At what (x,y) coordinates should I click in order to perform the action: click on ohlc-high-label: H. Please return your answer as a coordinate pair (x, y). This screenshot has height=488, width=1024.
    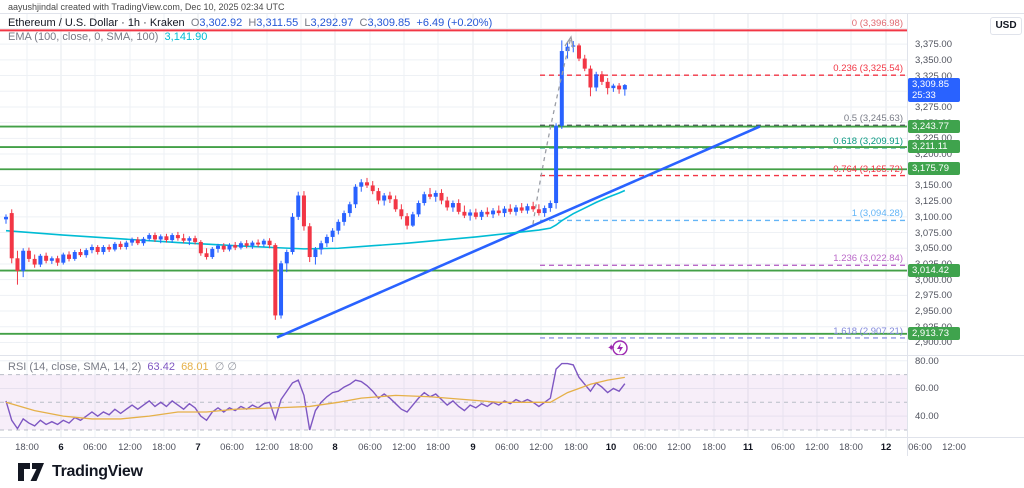
    Looking at the image, I should click on (252, 23).